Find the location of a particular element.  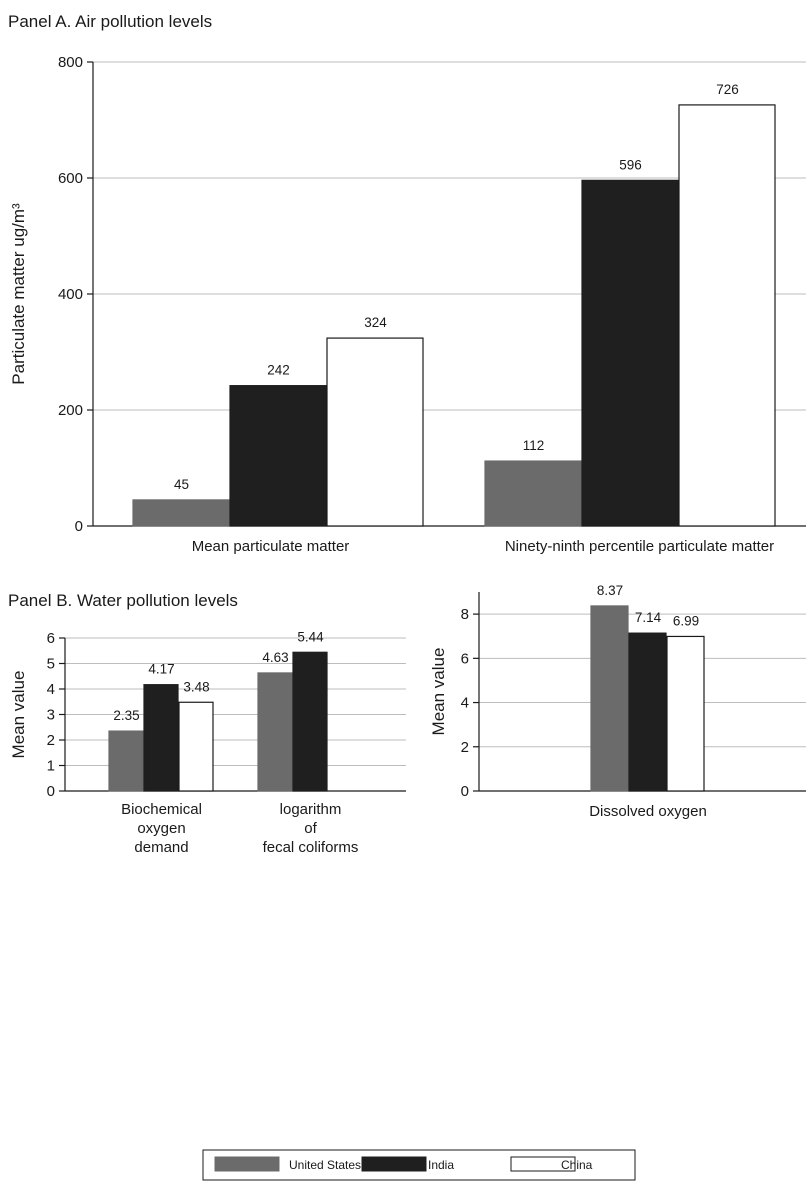

category-label: Mean particulate matter is located at coordinates (271, 546).